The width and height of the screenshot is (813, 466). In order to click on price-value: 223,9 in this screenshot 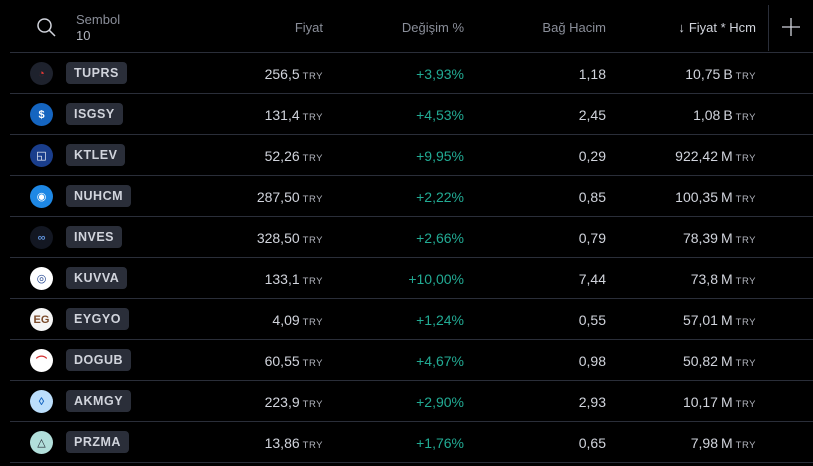, I will do `click(282, 402)`.